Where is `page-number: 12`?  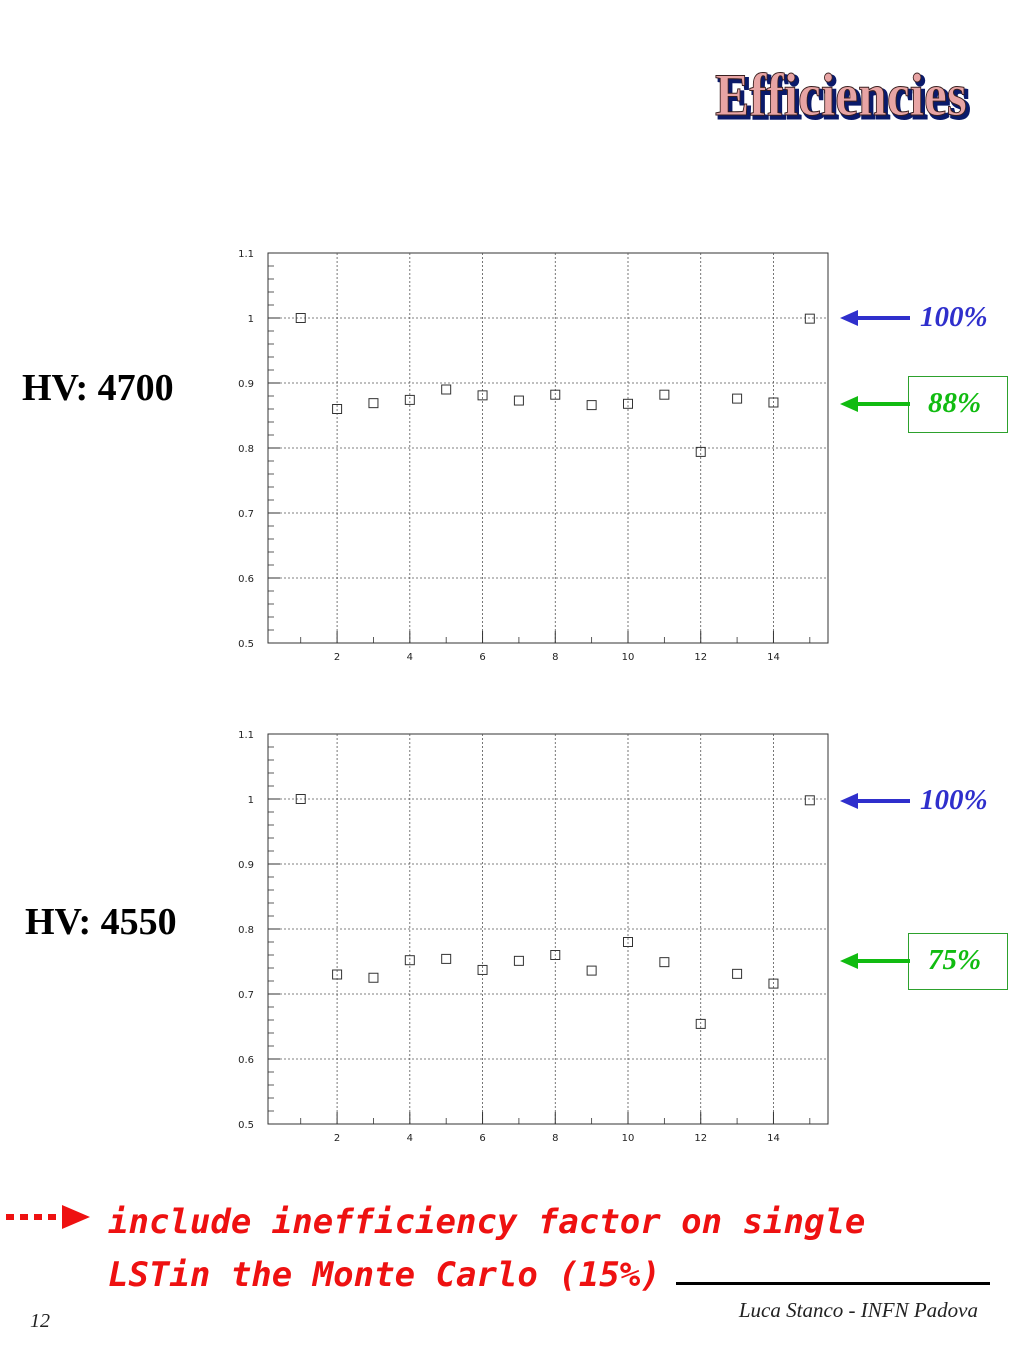 page-number: 12 is located at coordinates (40, 1321).